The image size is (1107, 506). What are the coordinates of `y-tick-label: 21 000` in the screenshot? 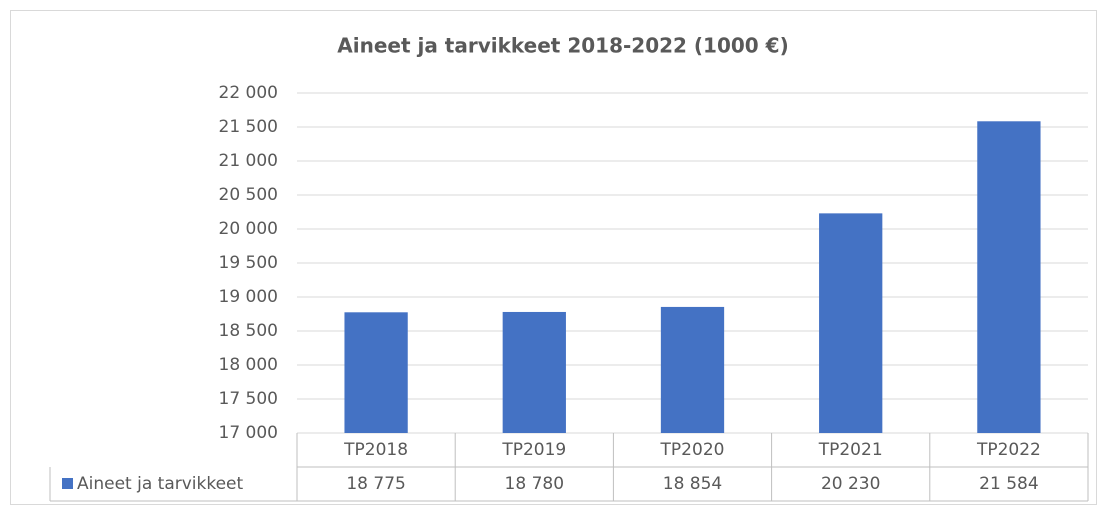 It's located at (248, 161).